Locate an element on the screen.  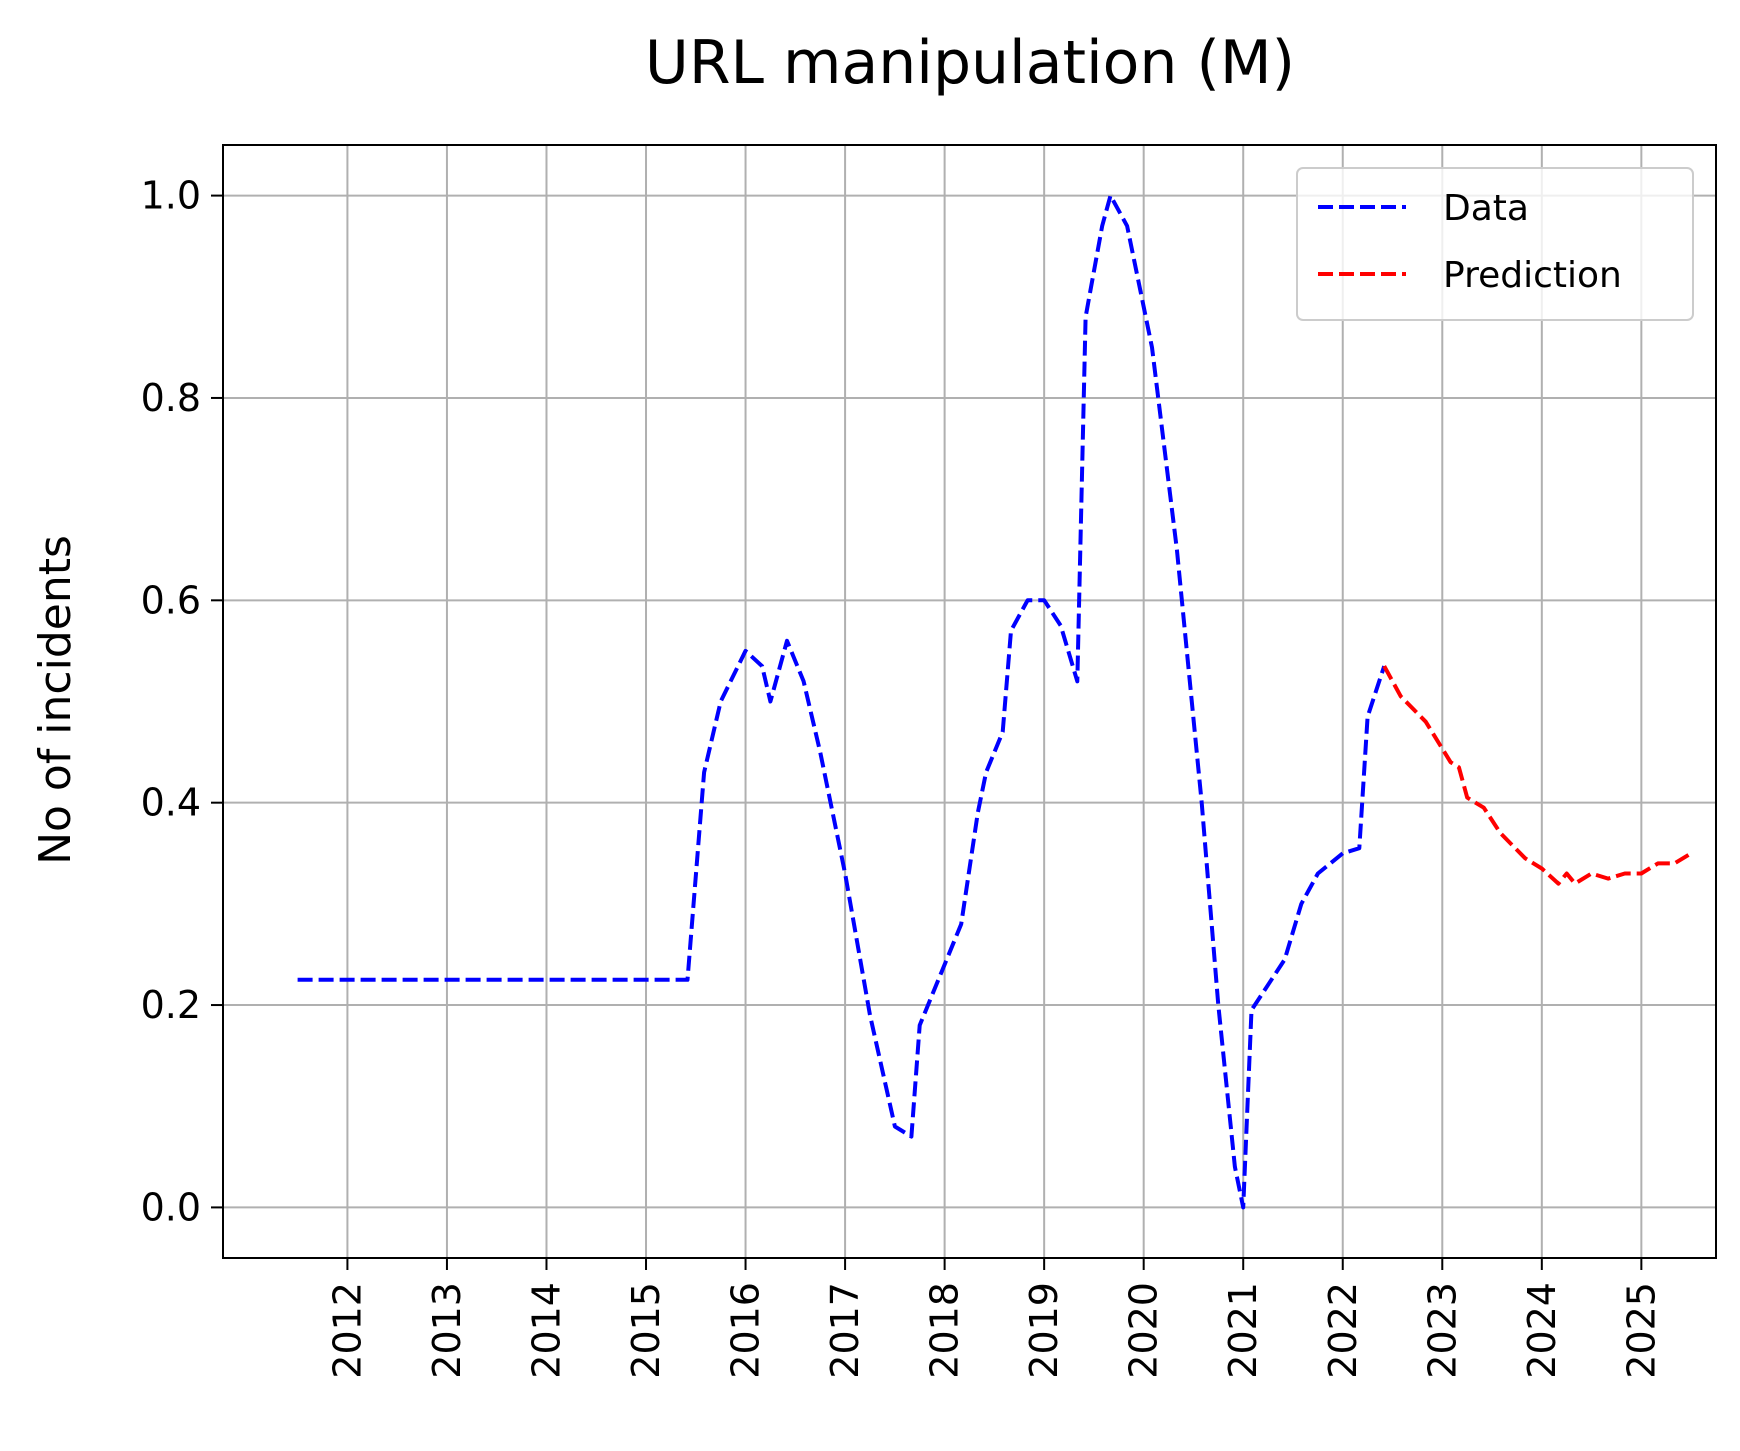
x-tick-label: 2016 is located at coordinates (746, 1330).